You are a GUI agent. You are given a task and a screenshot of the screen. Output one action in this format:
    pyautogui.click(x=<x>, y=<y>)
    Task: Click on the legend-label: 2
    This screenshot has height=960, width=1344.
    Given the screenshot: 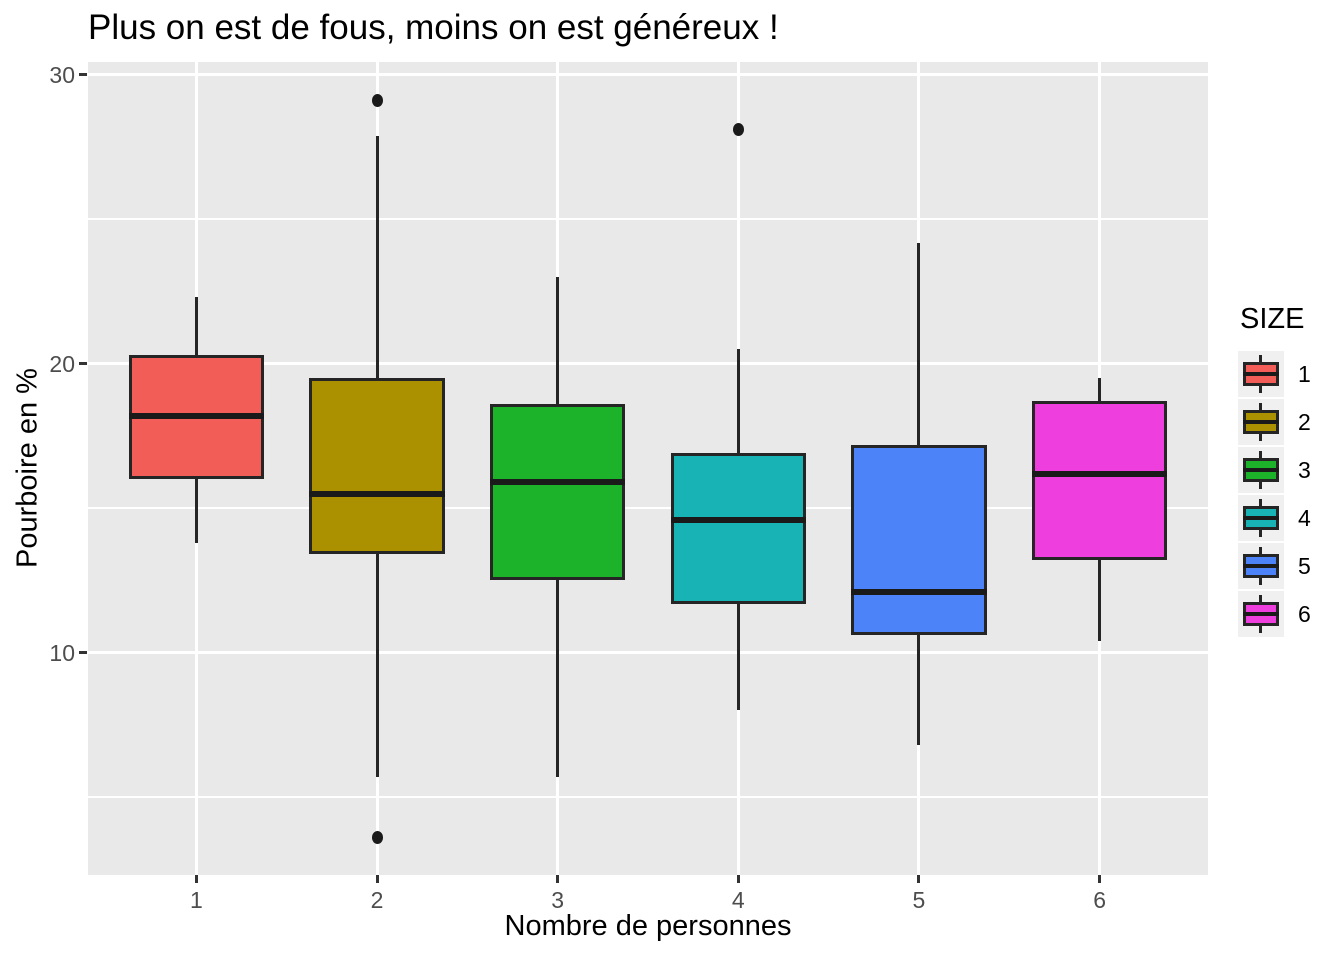 What is the action you would take?
    pyautogui.click(x=1304, y=422)
    